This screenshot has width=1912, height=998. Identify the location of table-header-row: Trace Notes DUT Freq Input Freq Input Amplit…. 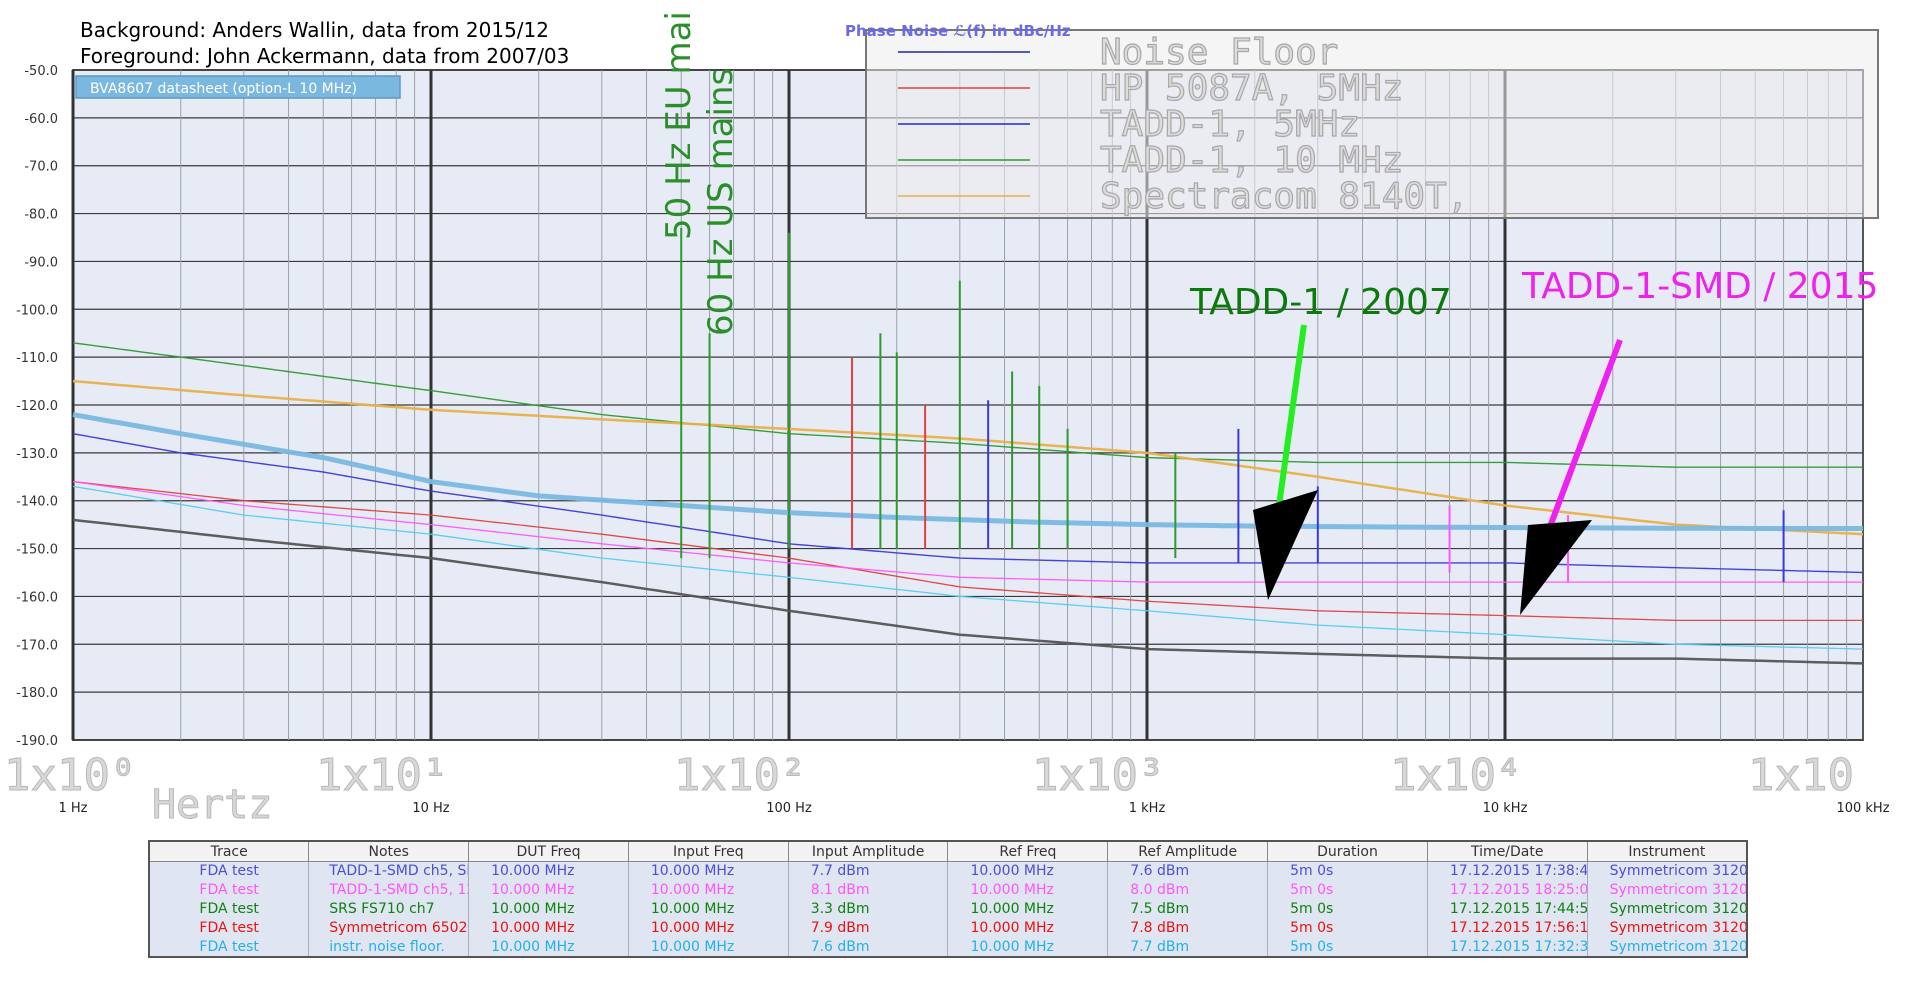
(947, 851).